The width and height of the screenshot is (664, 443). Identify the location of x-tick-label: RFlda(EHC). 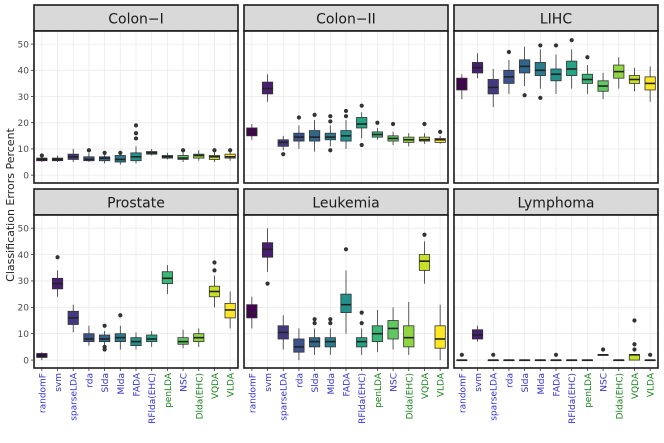
(153, 398).